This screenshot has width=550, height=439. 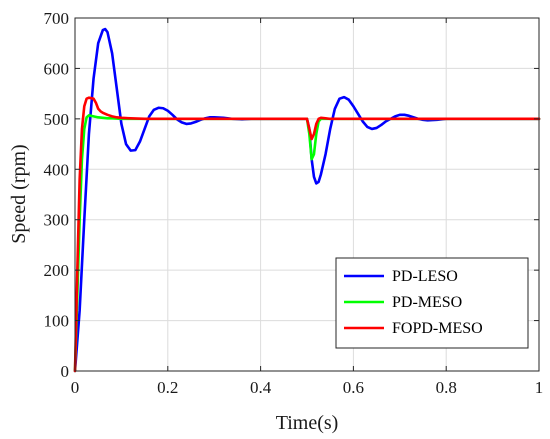 I want to click on x-axis-label: Time(s), so click(x=307, y=423).